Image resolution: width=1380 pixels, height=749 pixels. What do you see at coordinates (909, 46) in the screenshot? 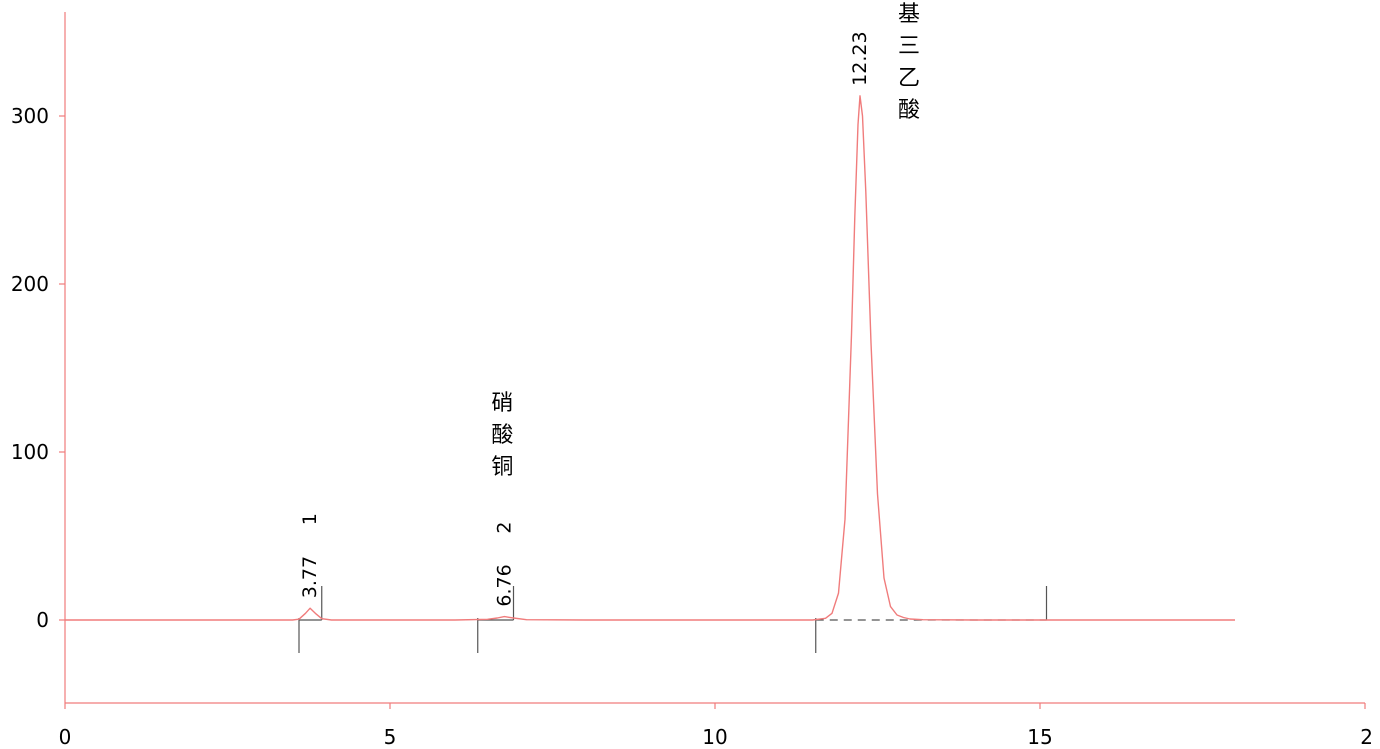
I see `peak-name-label: 三` at bounding box center [909, 46].